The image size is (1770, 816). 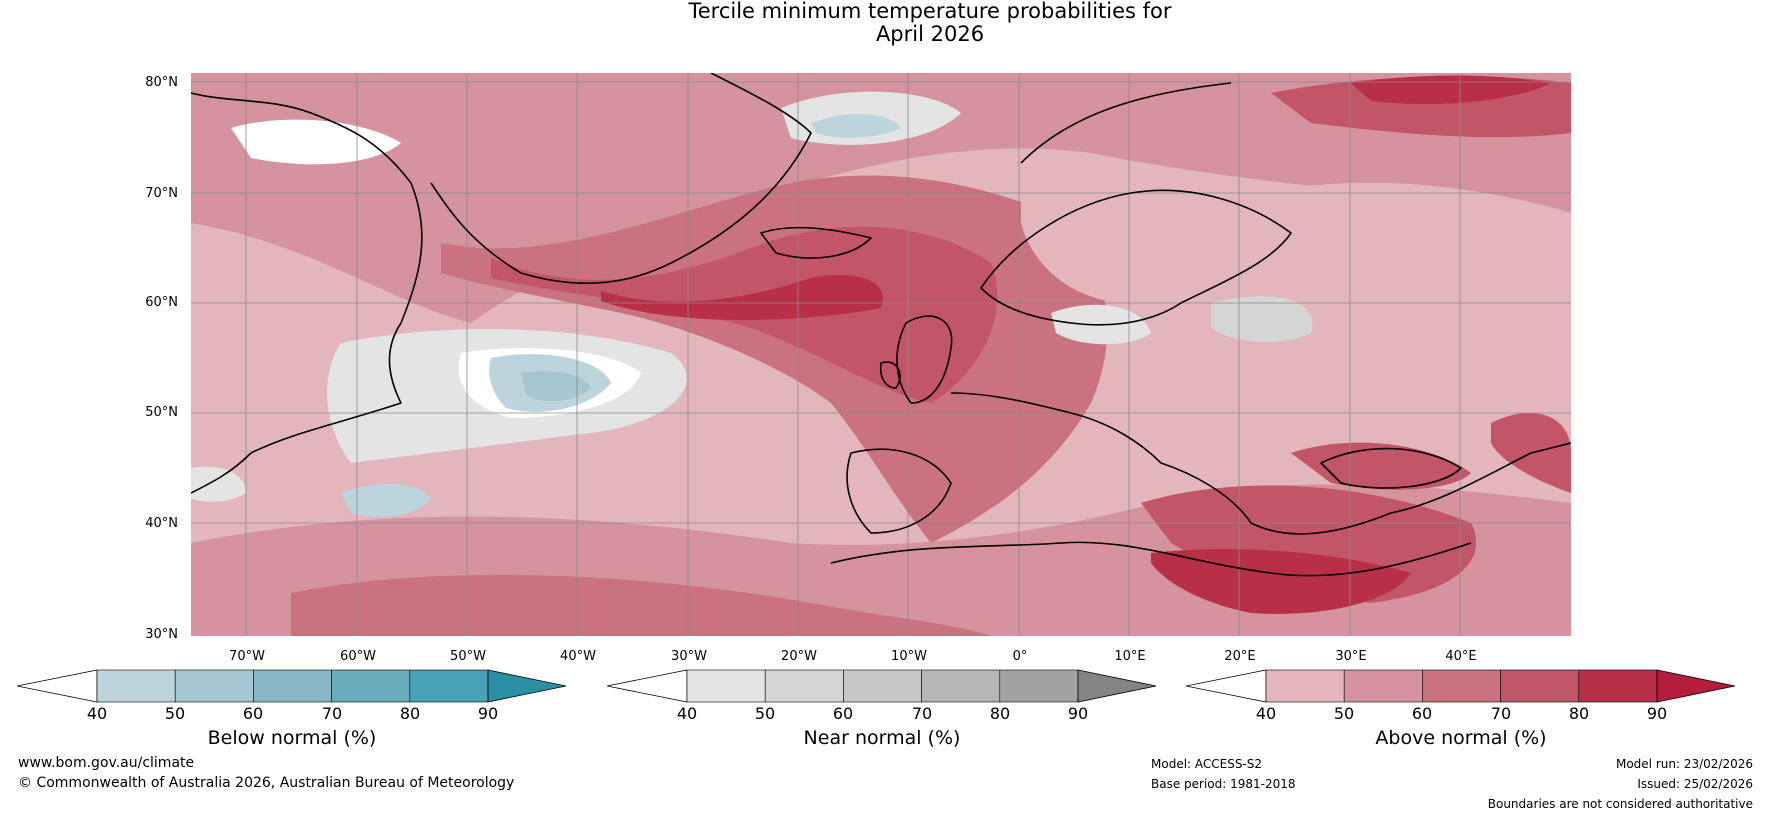 I want to click on colorbar-below-tick-60: 60, so click(x=253, y=713).